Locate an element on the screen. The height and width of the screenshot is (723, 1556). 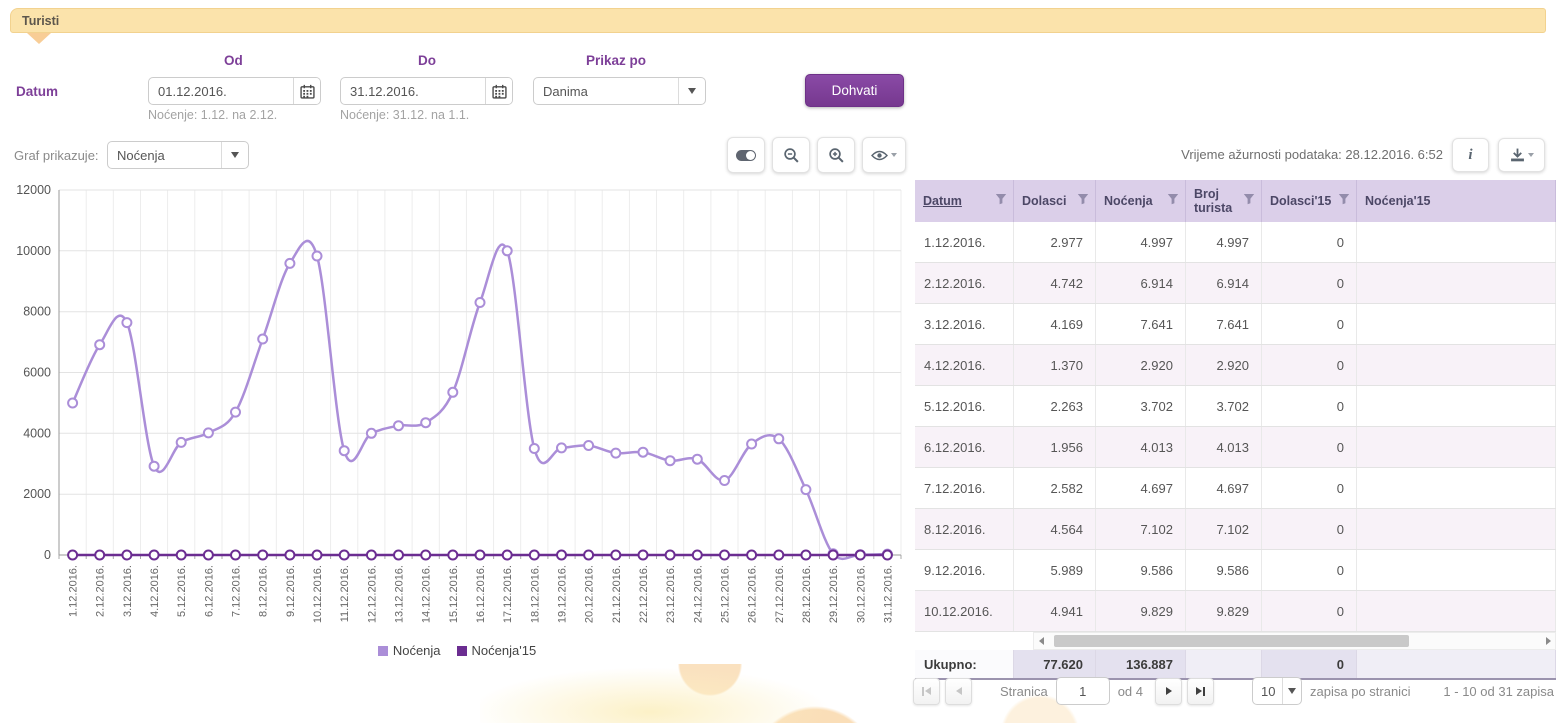
filter-icon is located at coordinates (1001, 199).